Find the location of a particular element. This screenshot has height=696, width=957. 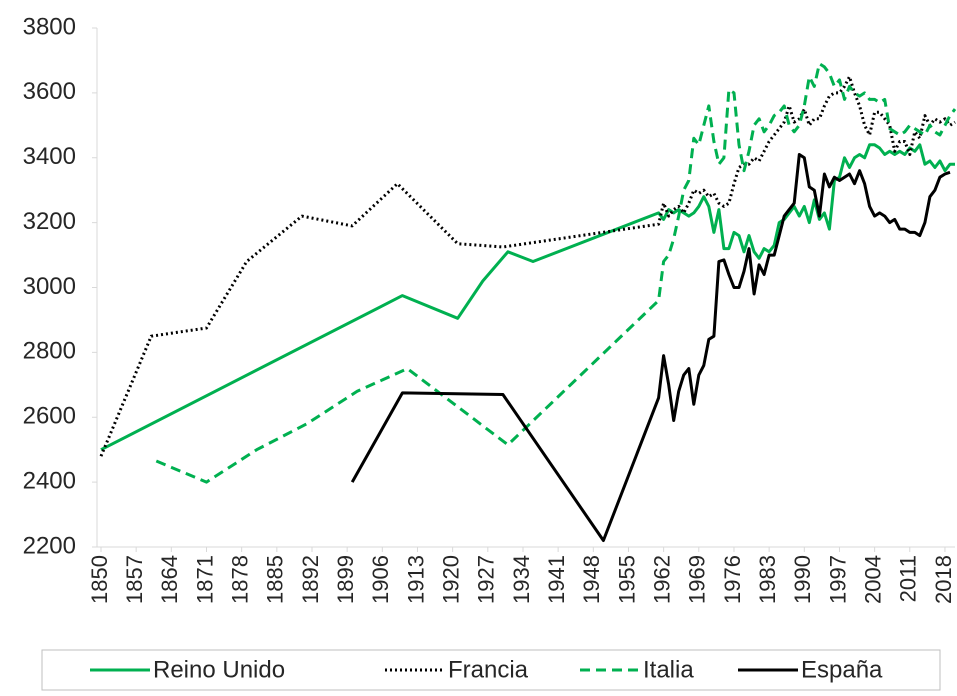

x-tick-label: 1906 is located at coordinates (380, 579).